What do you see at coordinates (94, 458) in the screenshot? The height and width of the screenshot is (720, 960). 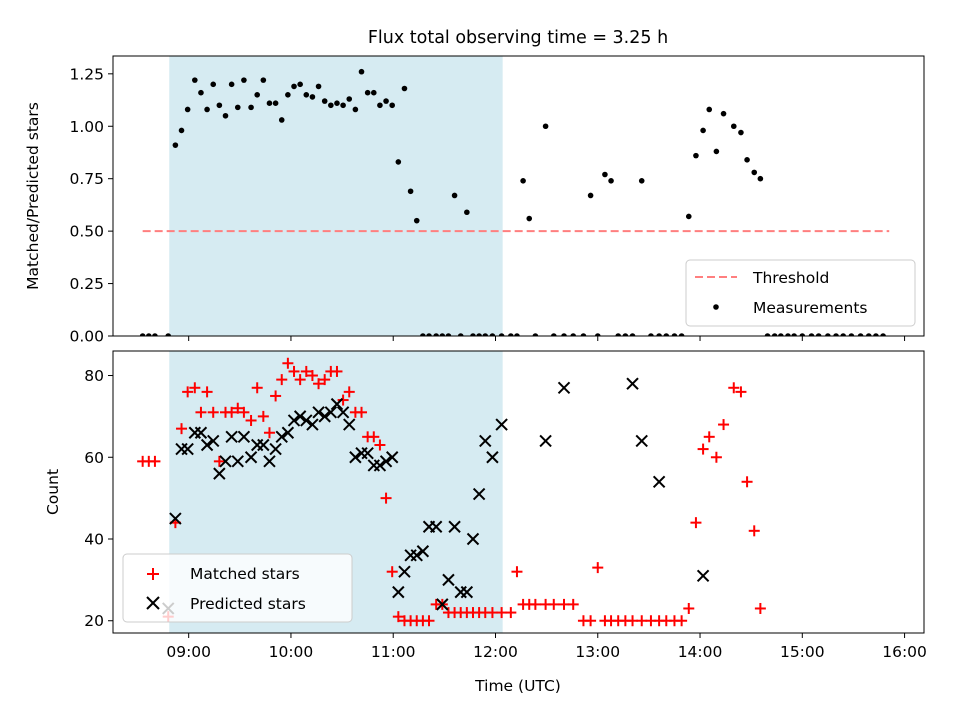 I see `count-y-tick-label: 60` at bounding box center [94, 458].